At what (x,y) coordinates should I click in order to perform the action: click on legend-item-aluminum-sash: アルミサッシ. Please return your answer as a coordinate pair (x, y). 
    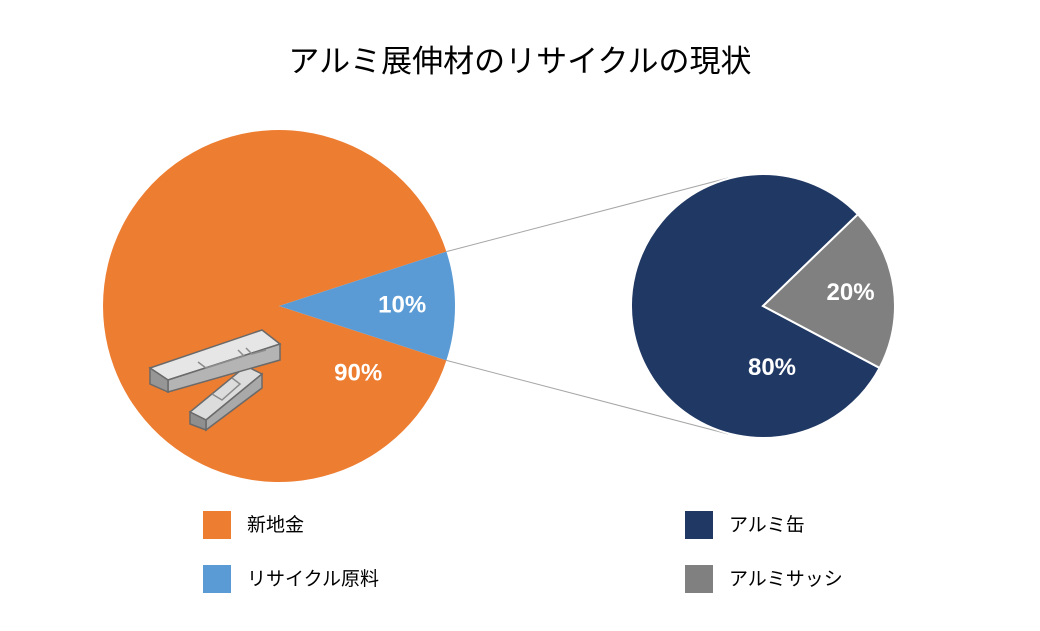
    Looking at the image, I should click on (764, 579).